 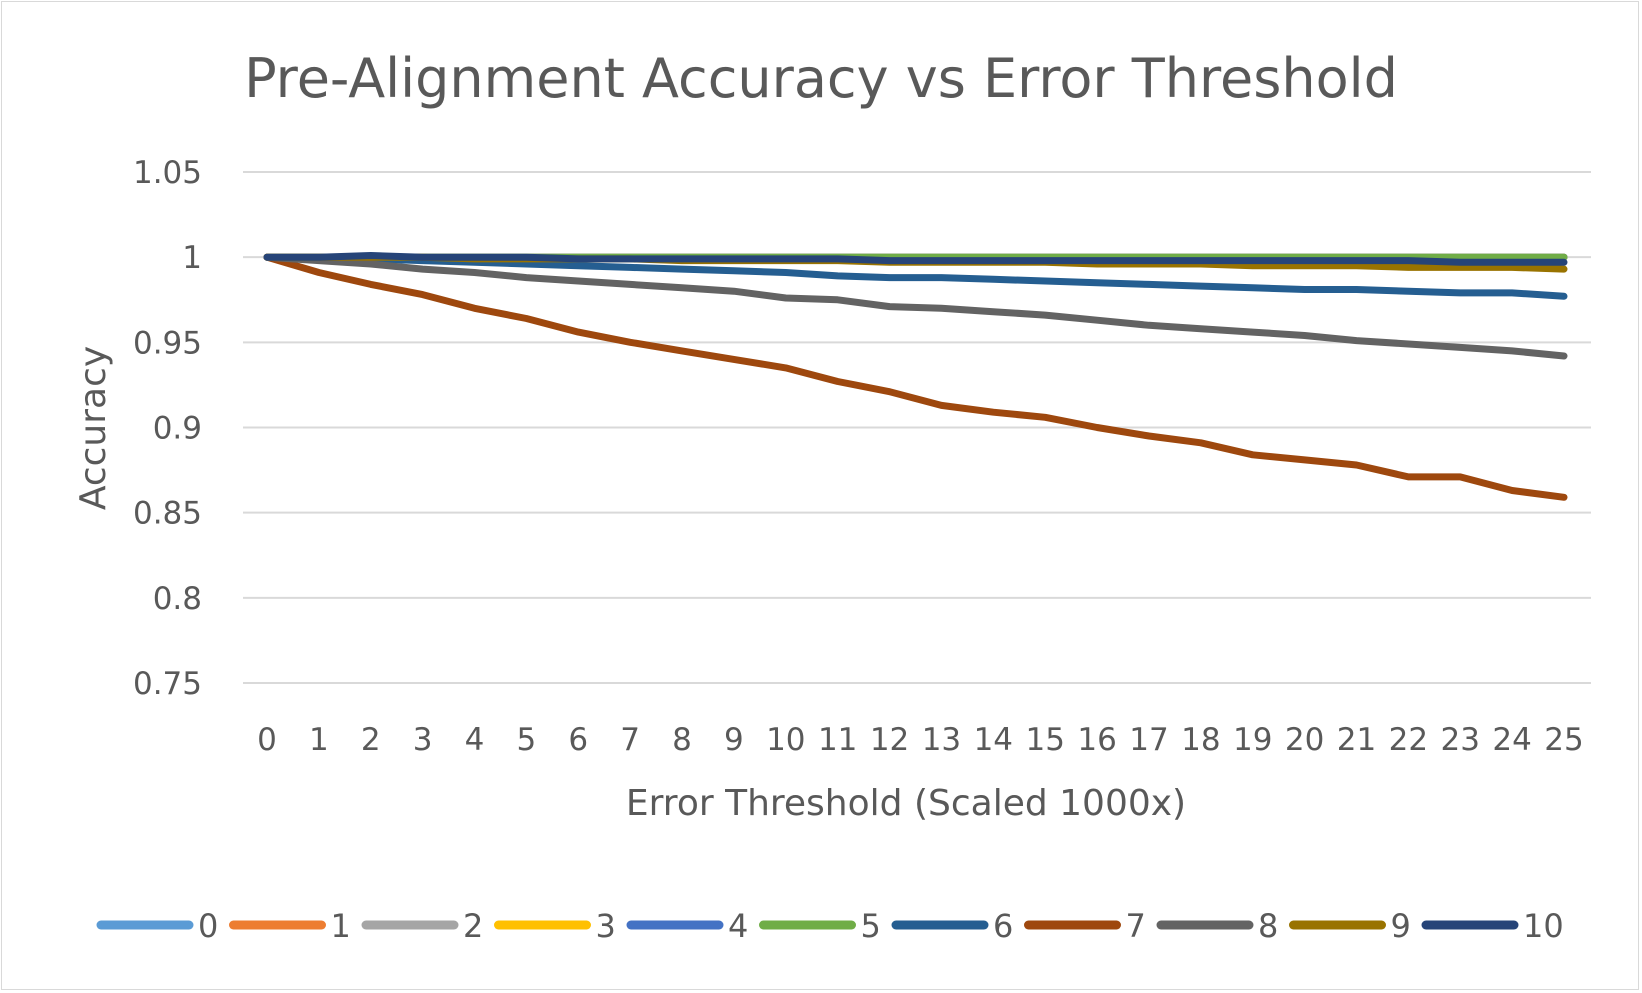 What do you see at coordinates (578, 740) in the screenshot?
I see `x-tick-label: 6` at bounding box center [578, 740].